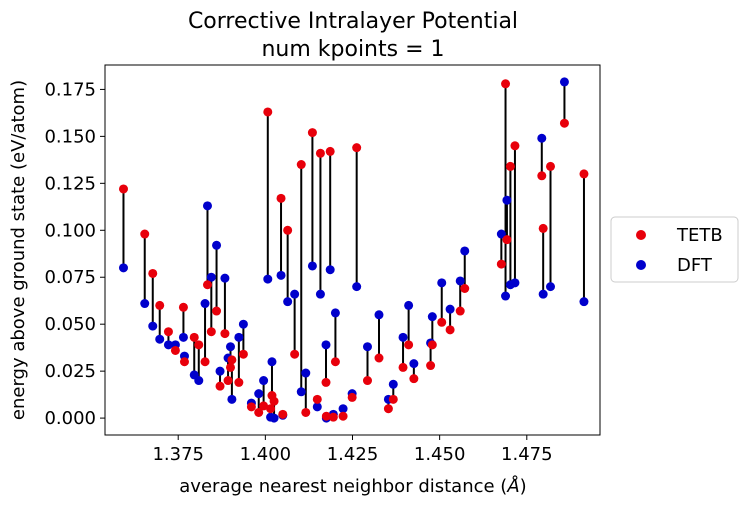  I want to click on legend: TETB DFT, so click(674, 249).